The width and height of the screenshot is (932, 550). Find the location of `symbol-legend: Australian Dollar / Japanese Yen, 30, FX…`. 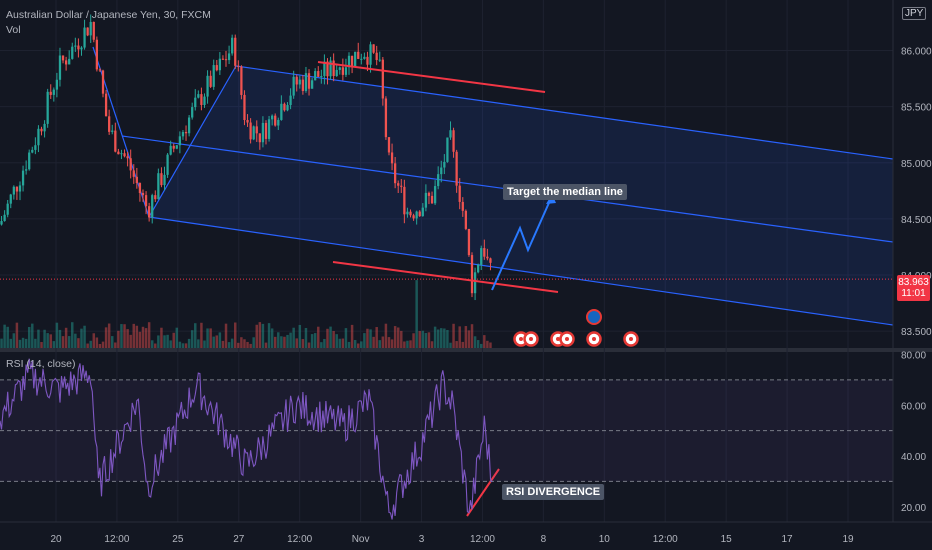

symbol-legend: Australian Dollar / Japanese Yen, 30, FX… is located at coordinates (108, 15).